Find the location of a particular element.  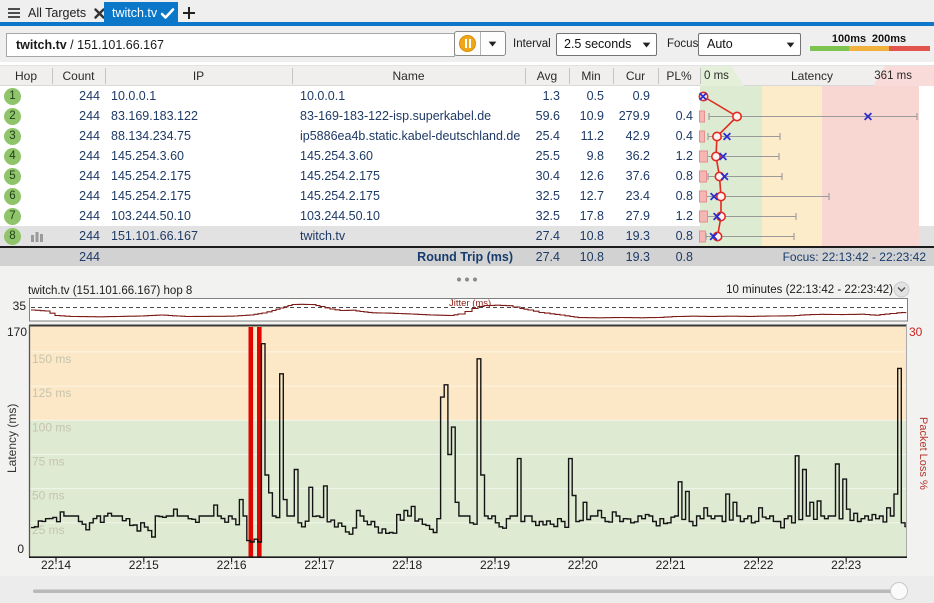

svg-text: 50 ms is located at coordinates (48, 496).